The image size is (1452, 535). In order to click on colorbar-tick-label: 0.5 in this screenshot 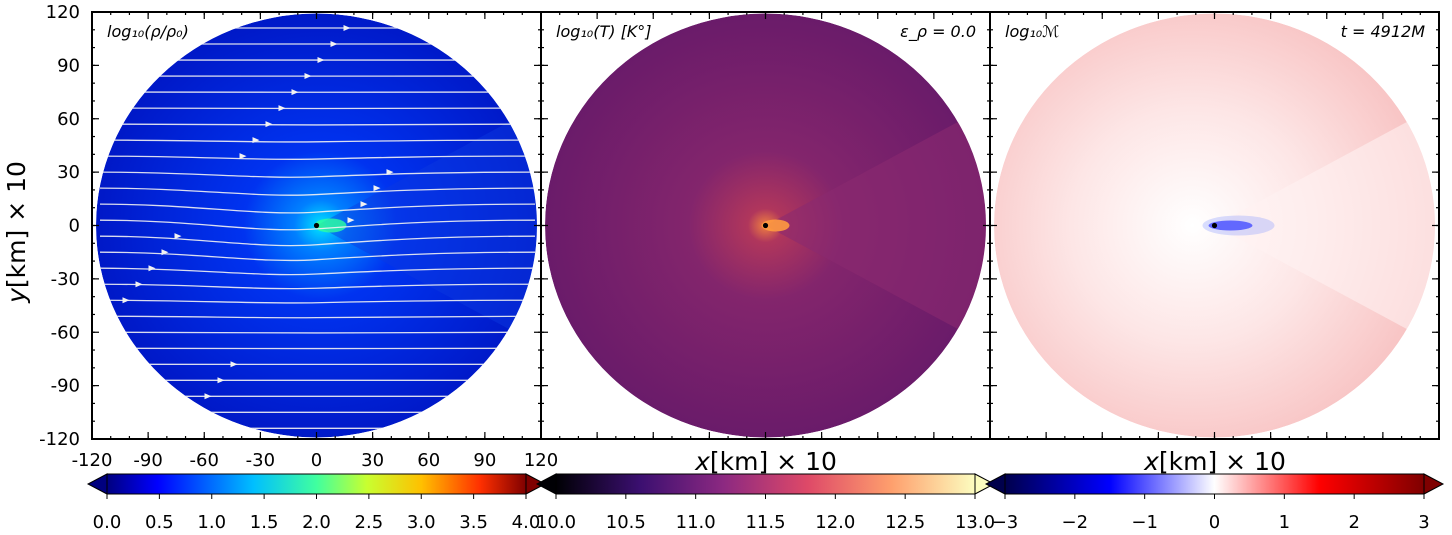, I will do `click(159, 522)`.